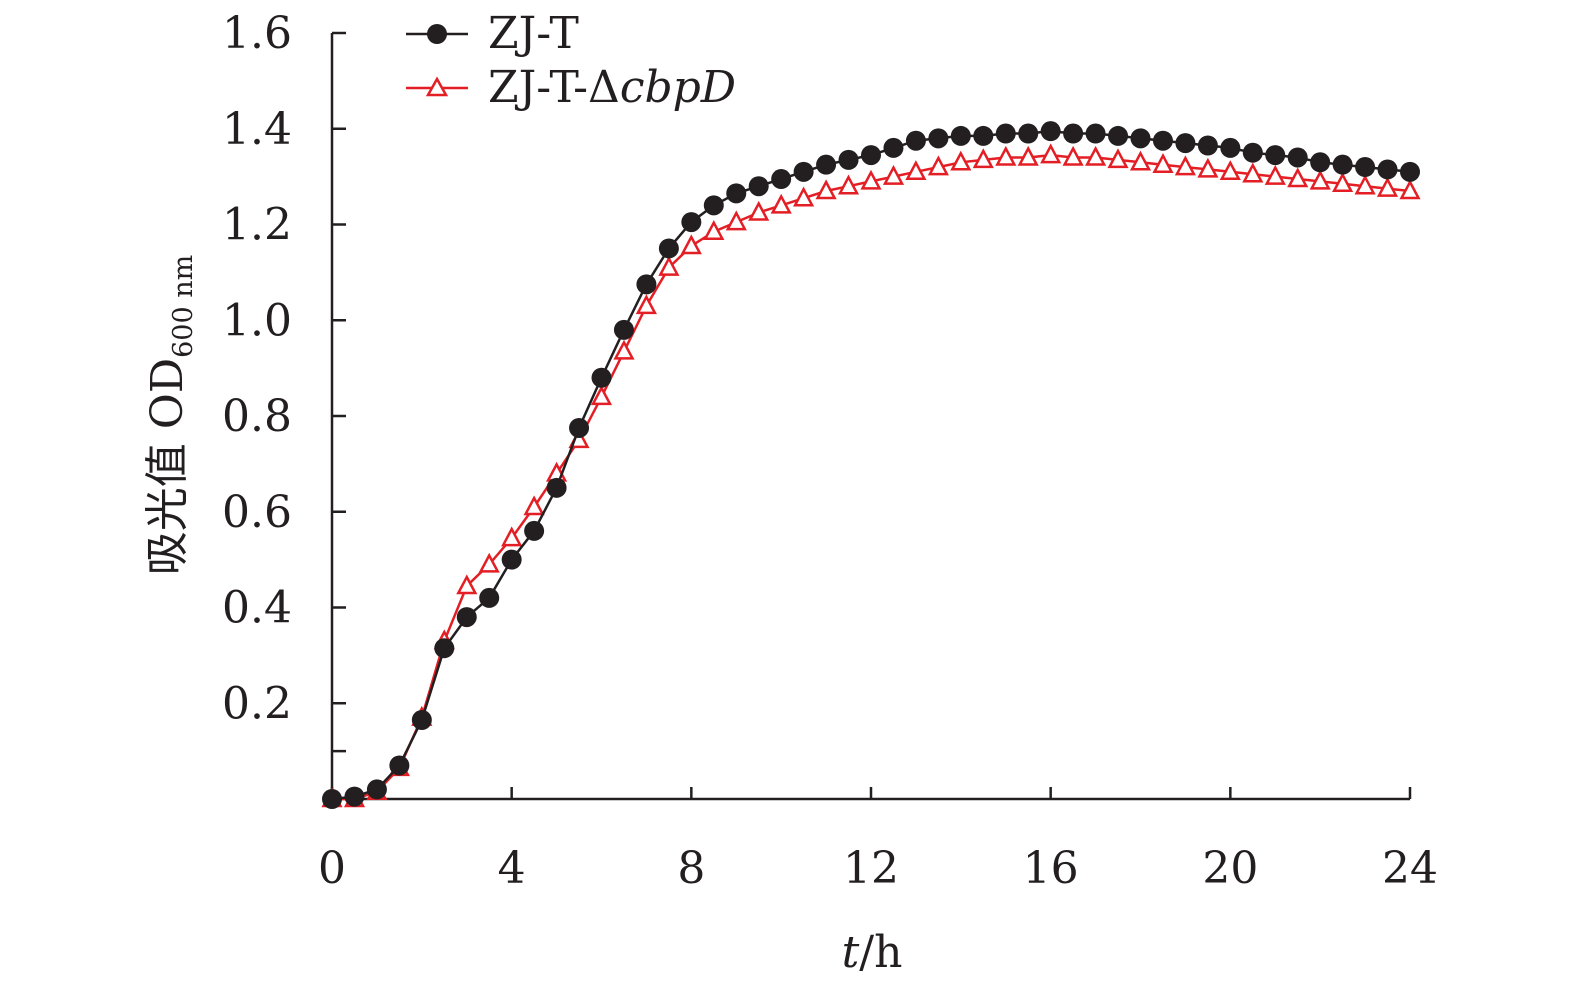 The height and width of the screenshot is (992, 1575). I want to click on x-tick-label: 20, so click(1230, 868).